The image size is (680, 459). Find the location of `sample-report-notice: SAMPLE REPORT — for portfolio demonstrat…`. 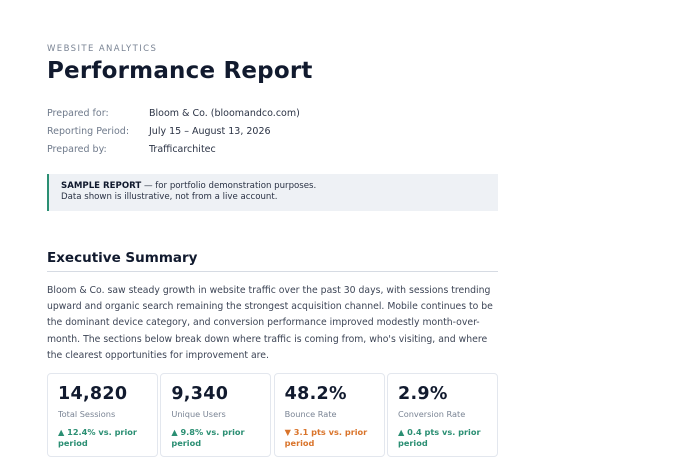

sample-report-notice: SAMPLE REPORT — for portfolio demonstrat… is located at coordinates (272, 192).